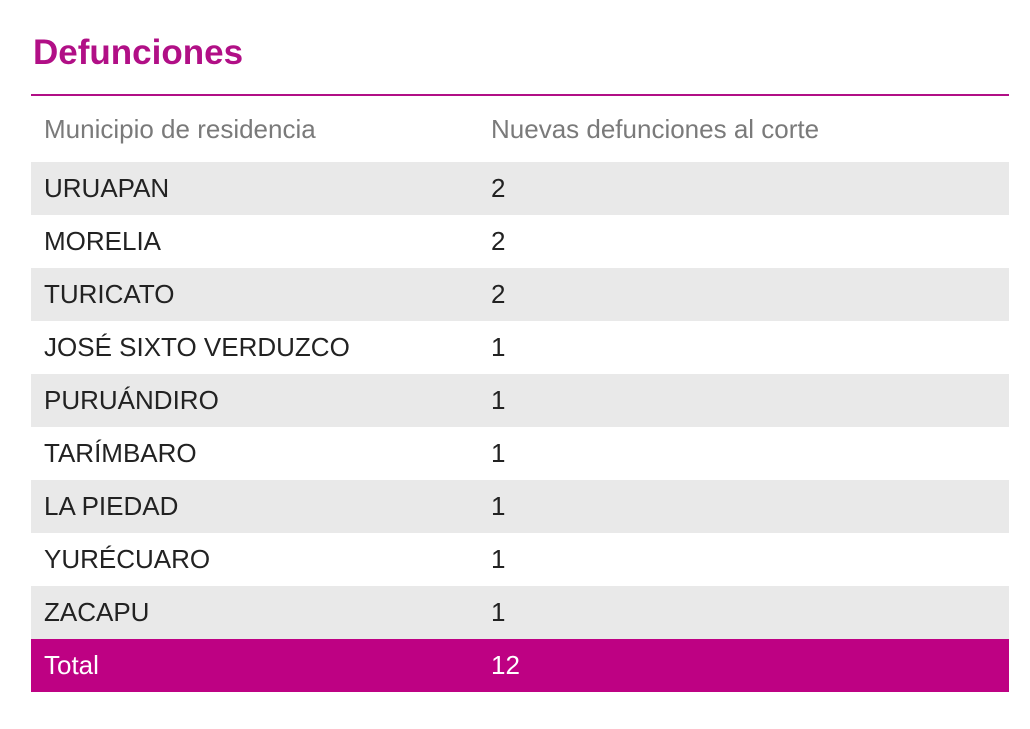 Image resolution: width=1030 pixels, height=729 pixels. What do you see at coordinates (254, 294) in the screenshot?
I see `municipio-cell: TURICATO` at bounding box center [254, 294].